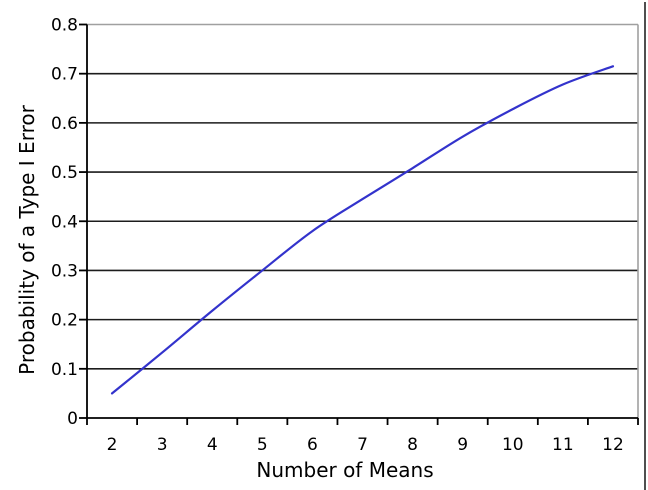 Image resolution: width=648 pixels, height=490 pixels. Describe the element at coordinates (64, 271) in the screenshot. I see `y-tick-label: 0.3` at that location.